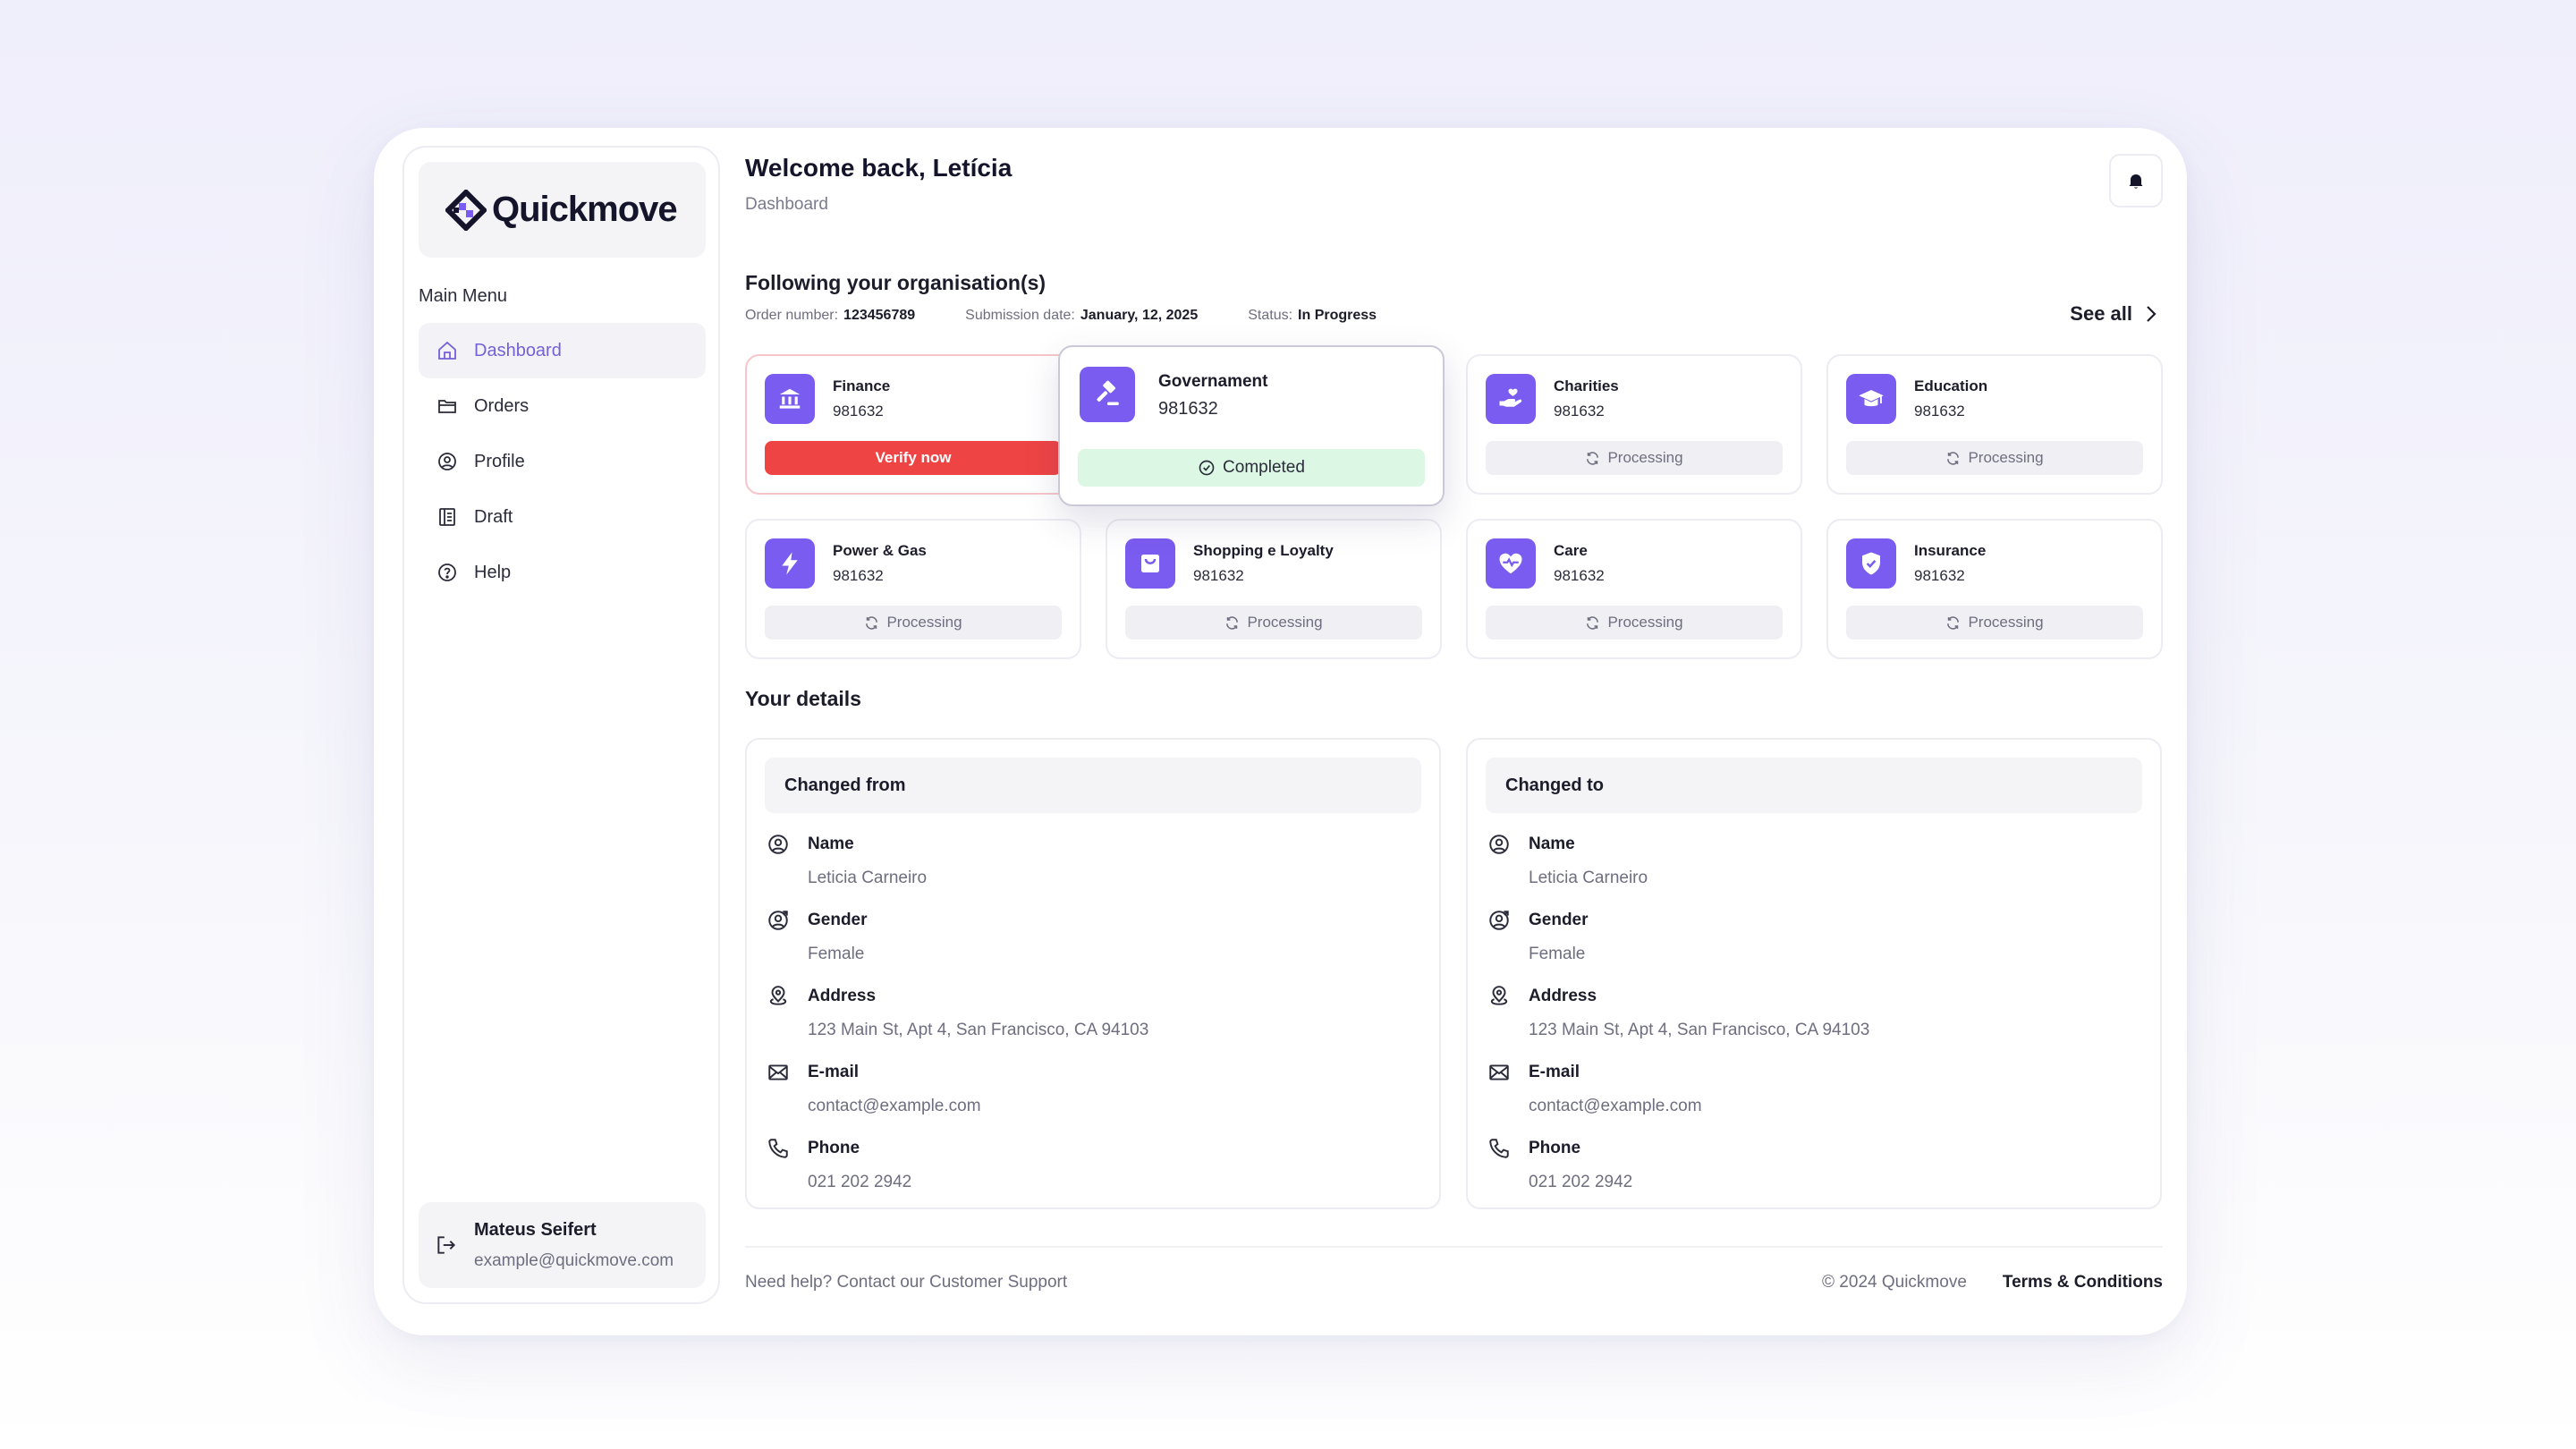 This screenshot has height=1449, width=2576. What do you see at coordinates (879, 168) in the screenshot?
I see `page-title: Welcome back, Letícia` at bounding box center [879, 168].